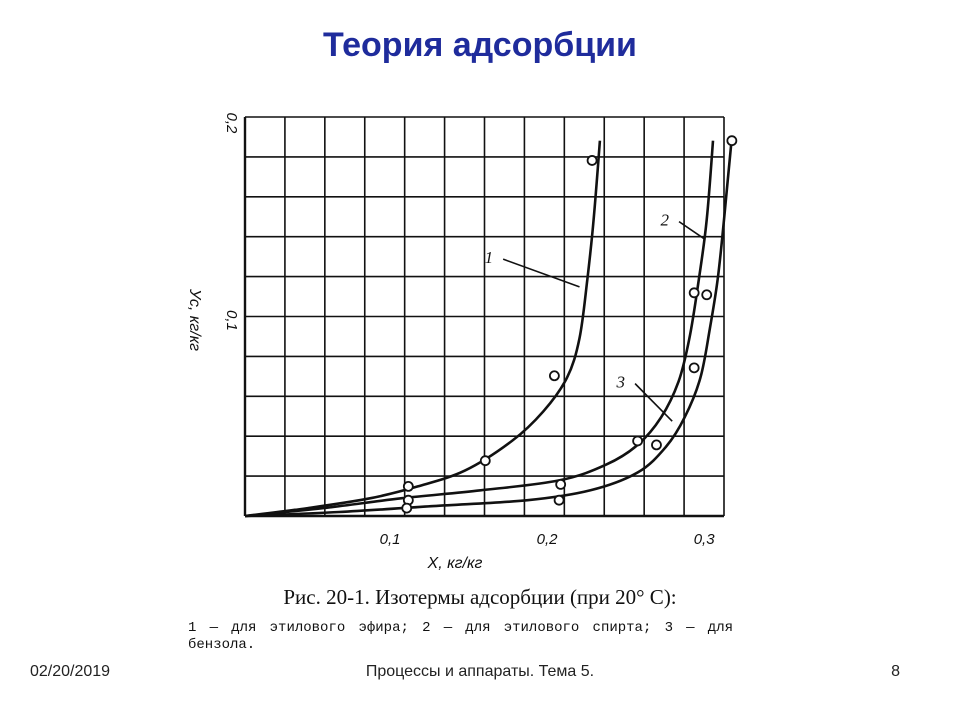 The width and height of the screenshot is (960, 720). What do you see at coordinates (231, 320) in the screenshot?
I see `y-tick-label: 0,1` at bounding box center [231, 320].